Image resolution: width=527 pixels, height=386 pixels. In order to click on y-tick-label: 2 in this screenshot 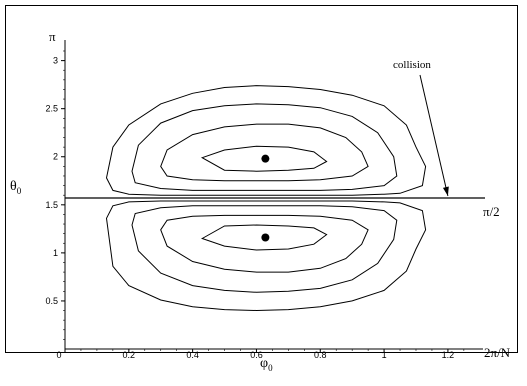, I will do `click(55, 157)`.